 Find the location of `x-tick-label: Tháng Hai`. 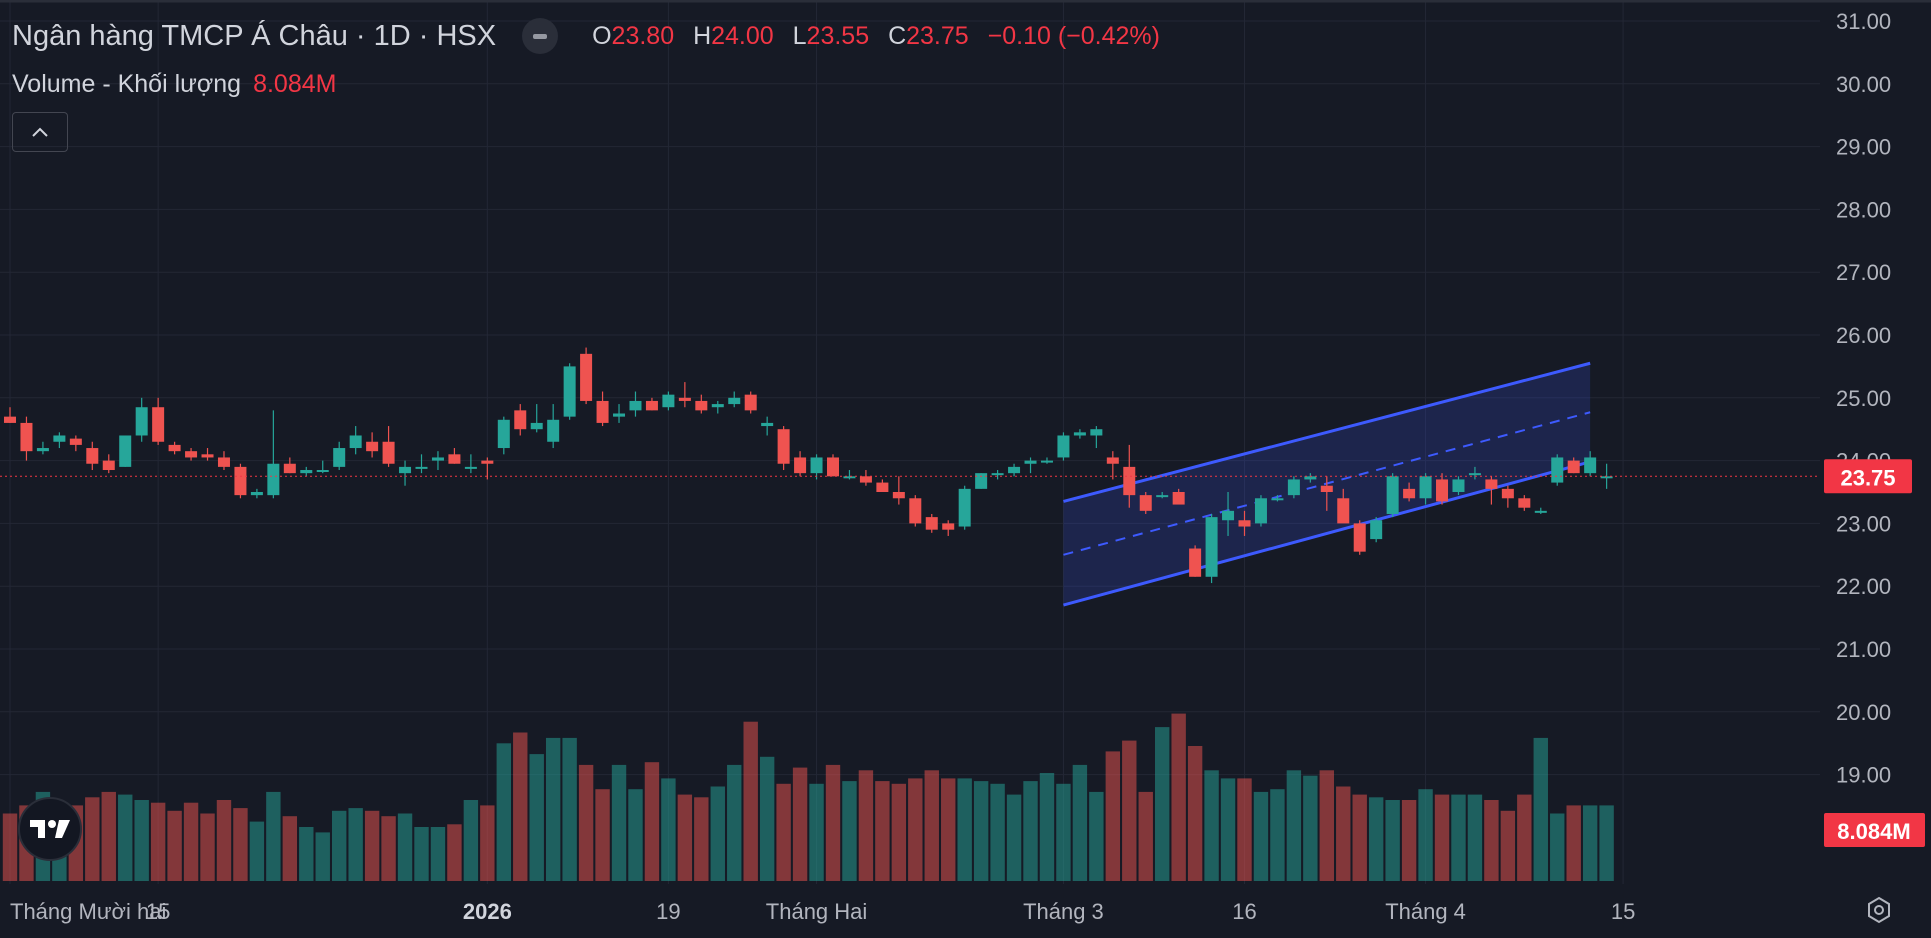

x-tick-label: Tháng Hai is located at coordinates (817, 911).